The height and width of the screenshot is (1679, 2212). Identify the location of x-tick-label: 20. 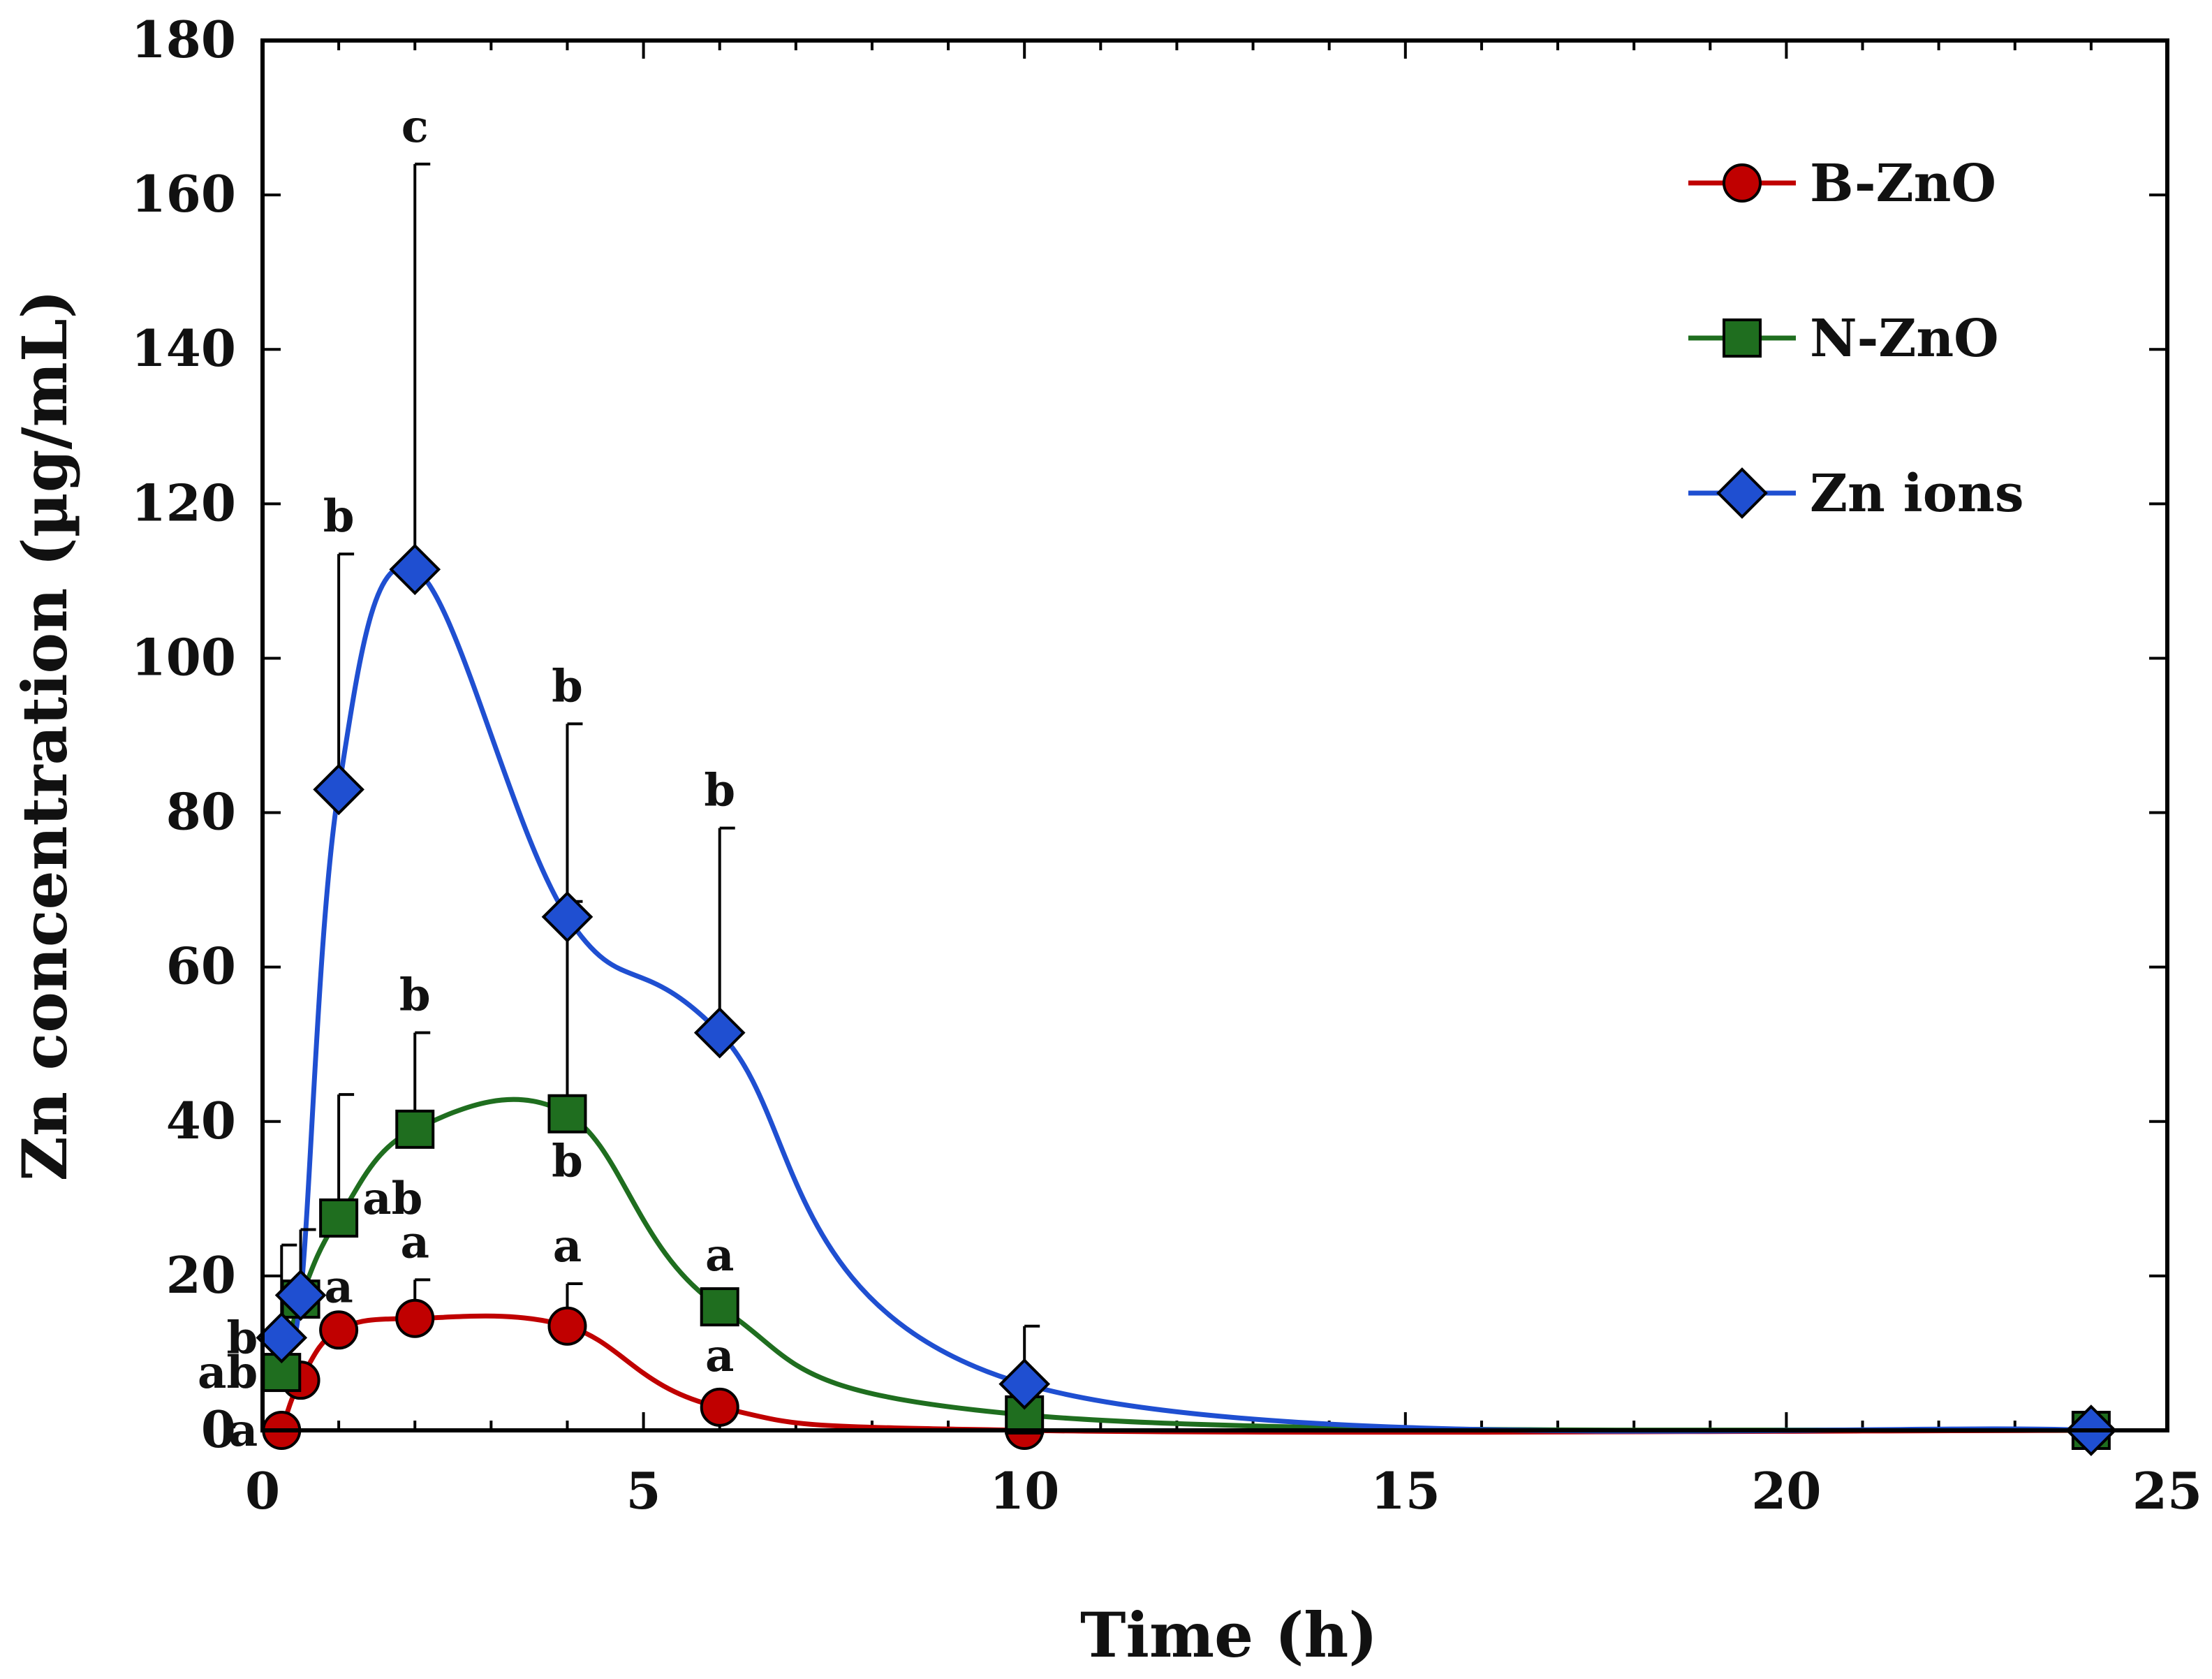
(1786, 1491).